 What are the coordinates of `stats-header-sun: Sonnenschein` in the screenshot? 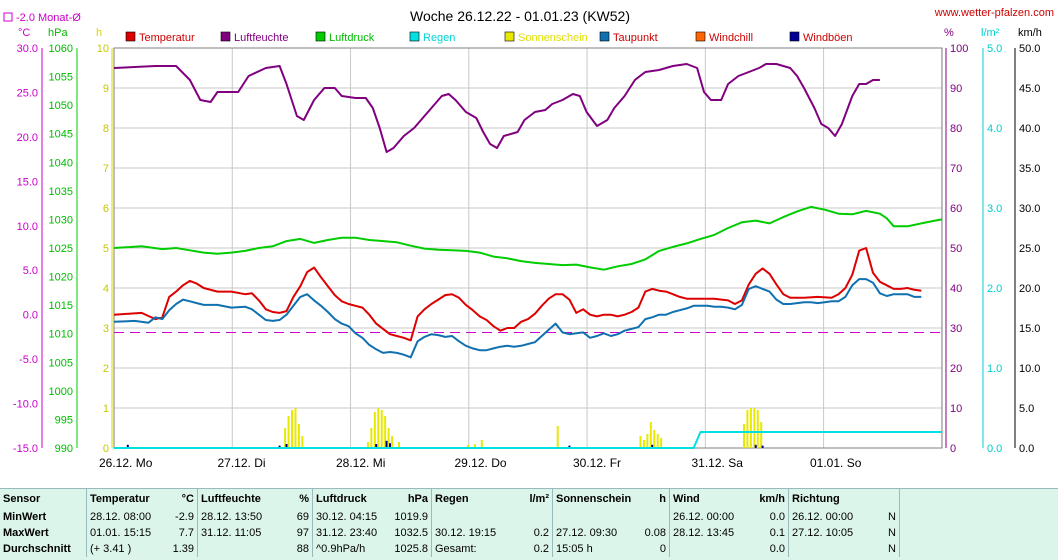 It's located at (596, 499).